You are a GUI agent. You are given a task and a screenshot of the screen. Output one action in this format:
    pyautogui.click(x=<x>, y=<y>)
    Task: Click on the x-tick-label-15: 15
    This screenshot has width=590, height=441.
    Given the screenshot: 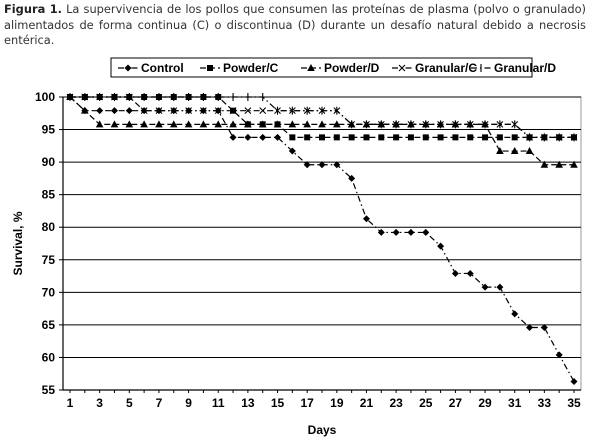 What is the action you would take?
    pyautogui.click(x=278, y=403)
    